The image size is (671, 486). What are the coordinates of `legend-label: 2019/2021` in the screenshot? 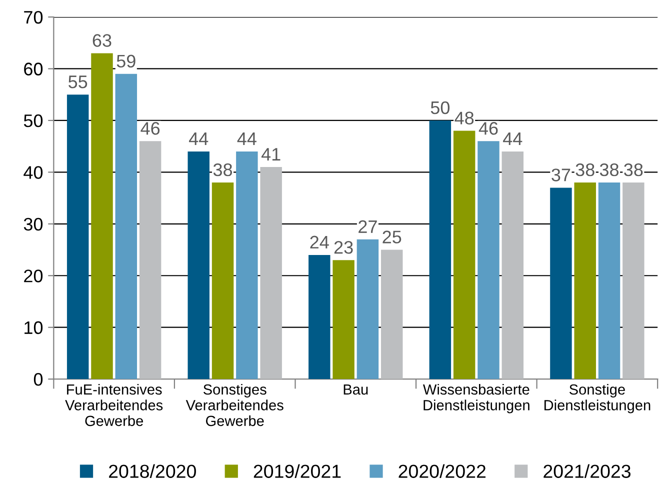 It's located at (297, 471).